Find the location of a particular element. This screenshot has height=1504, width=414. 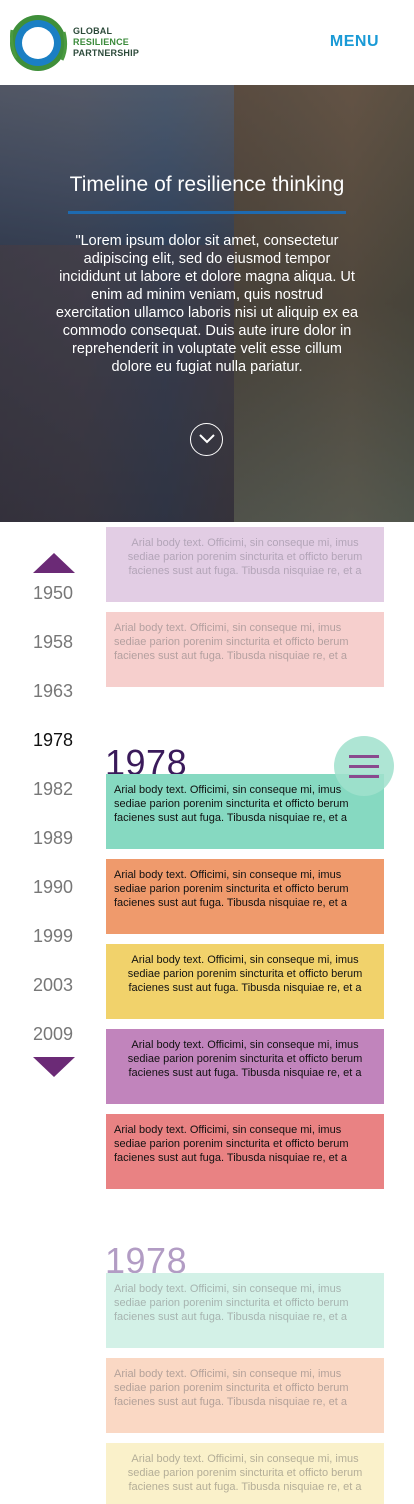

logo-line-1: GLOBAL is located at coordinates (93, 31).